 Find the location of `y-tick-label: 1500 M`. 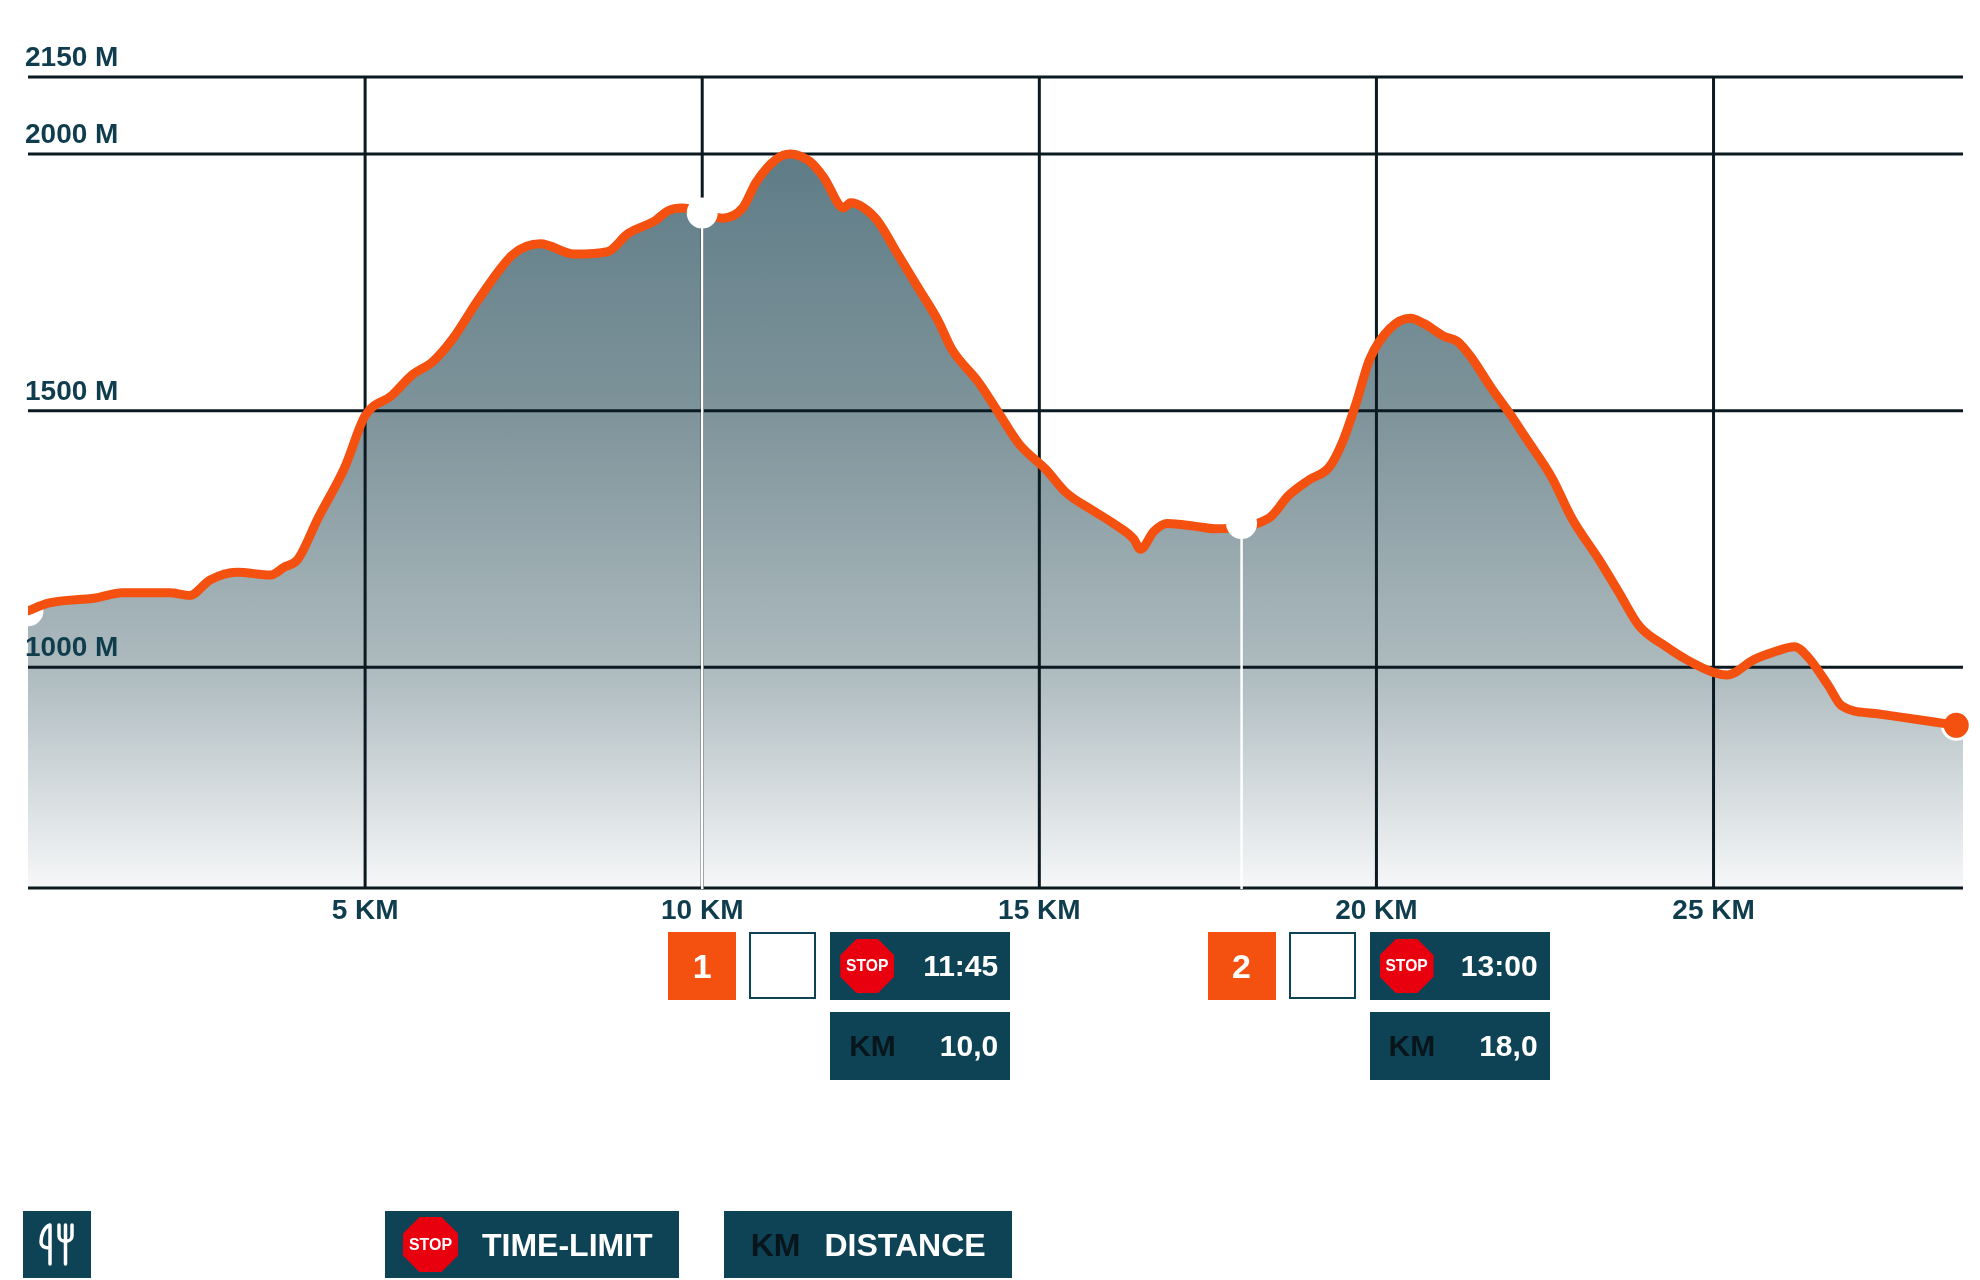

y-tick-label: 1500 M is located at coordinates (72, 390).